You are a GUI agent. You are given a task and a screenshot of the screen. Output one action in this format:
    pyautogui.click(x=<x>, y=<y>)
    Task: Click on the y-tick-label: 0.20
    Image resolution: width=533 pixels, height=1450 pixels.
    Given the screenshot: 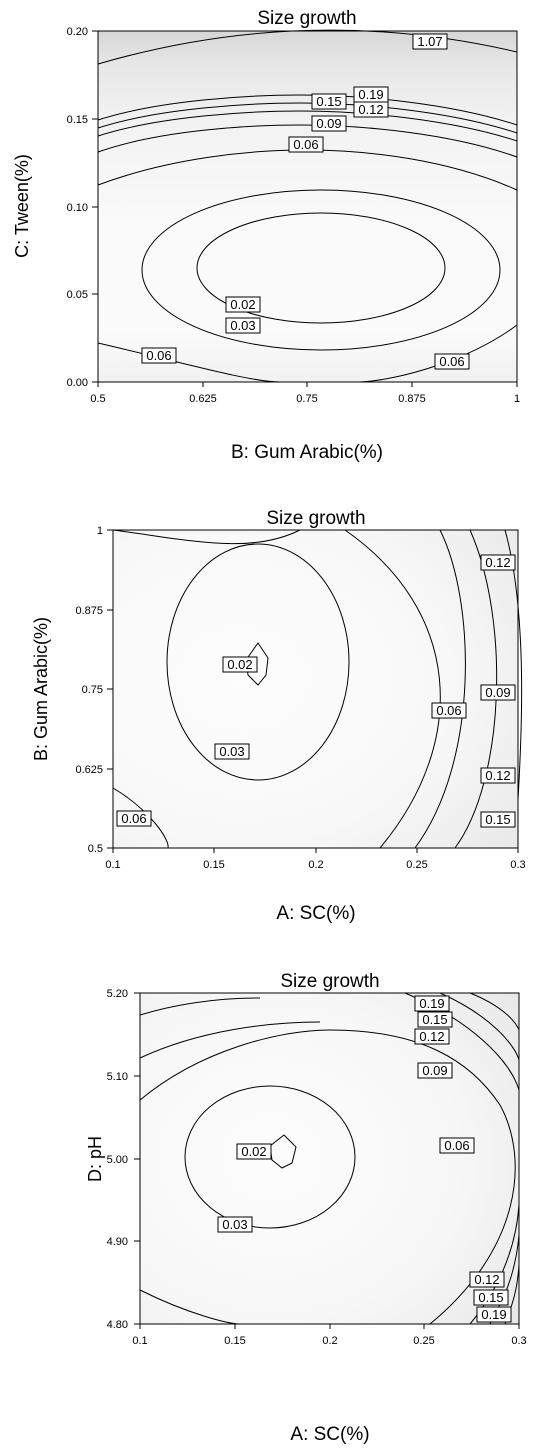 What is the action you would take?
    pyautogui.click(x=77, y=32)
    